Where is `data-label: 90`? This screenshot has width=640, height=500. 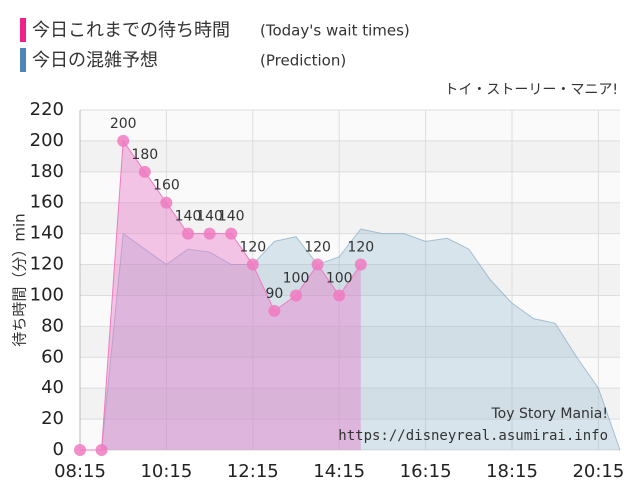 data-label: 90 is located at coordinates (274, 294).